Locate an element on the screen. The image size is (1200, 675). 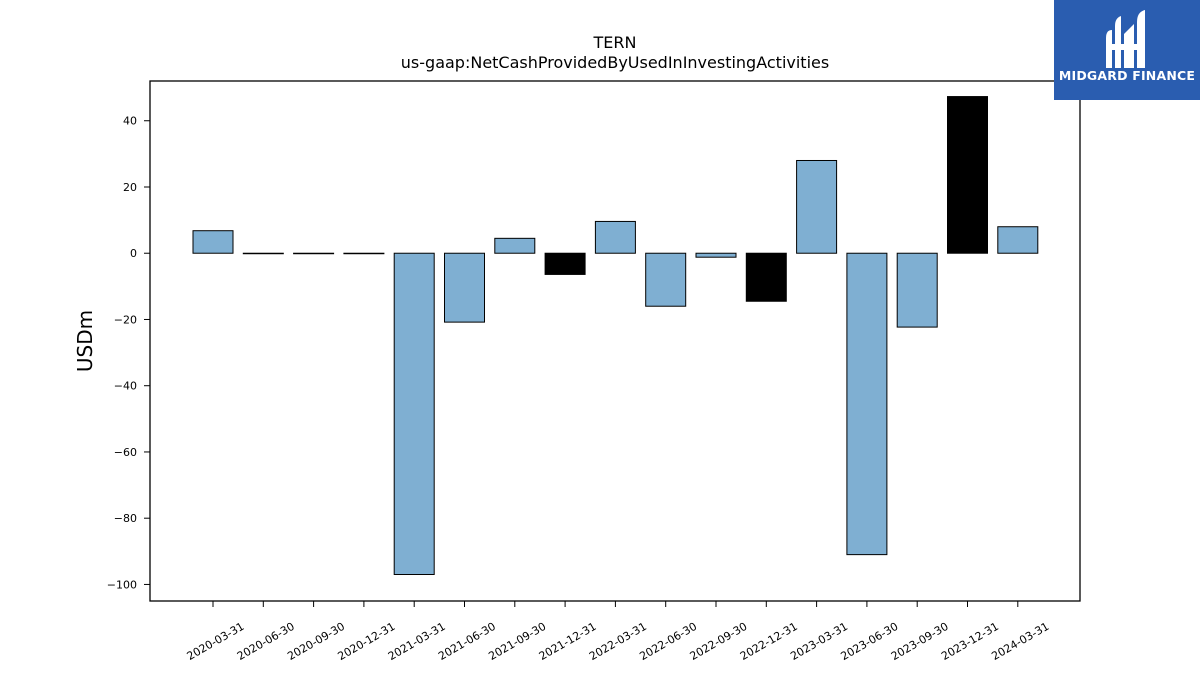
chart-title: TERN is located at coordinates (615, 42).